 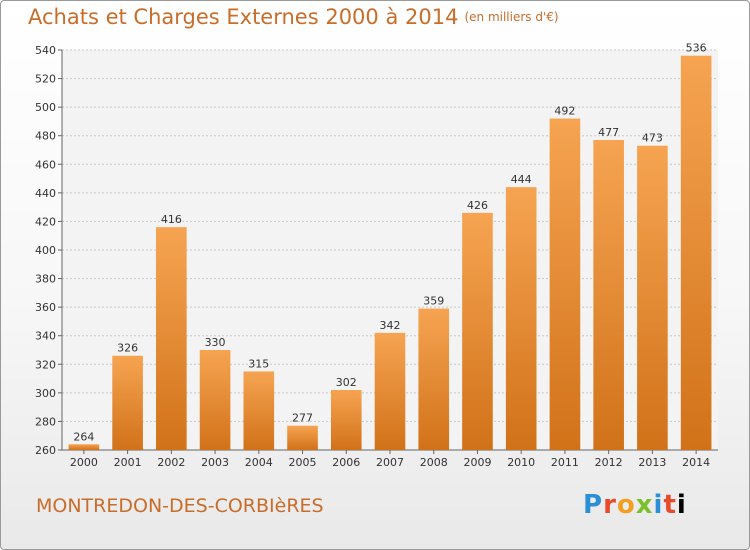 What do you see at coordinates (45, 107) in the screenshot?
I see `y-tick-label: 500` at bounding box center [45, 107].